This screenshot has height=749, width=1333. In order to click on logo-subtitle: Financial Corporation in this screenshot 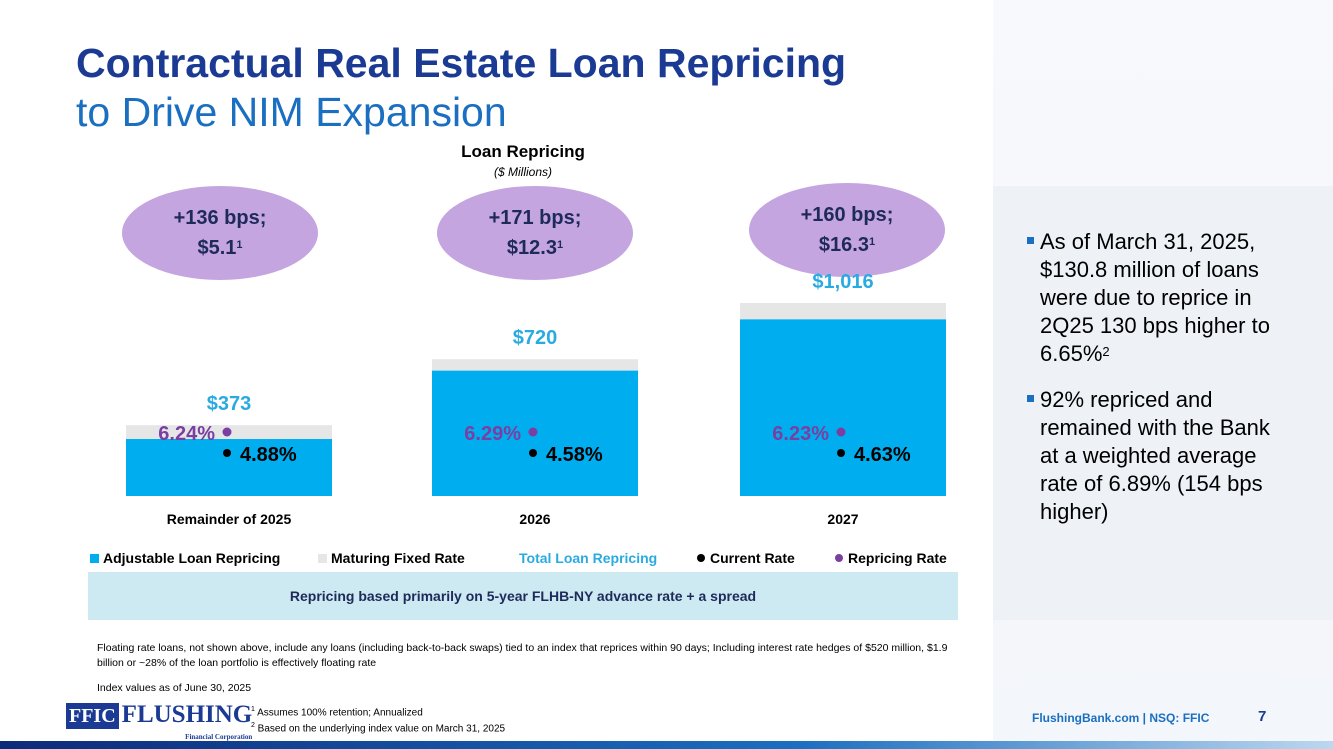, I will do `click(219, 737)`.